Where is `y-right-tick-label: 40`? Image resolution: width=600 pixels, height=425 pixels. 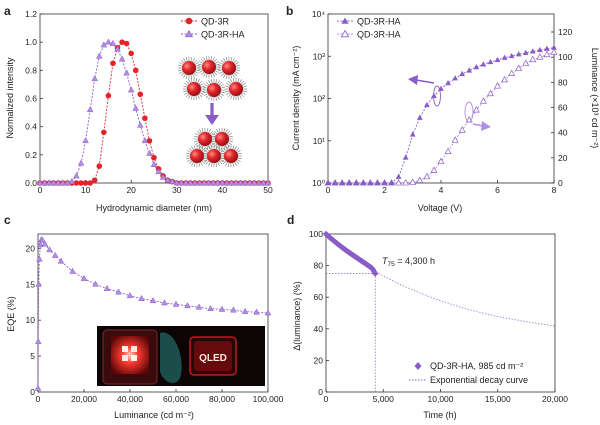 y-right-tick-label: 40 is located at coordinates (563, 133).